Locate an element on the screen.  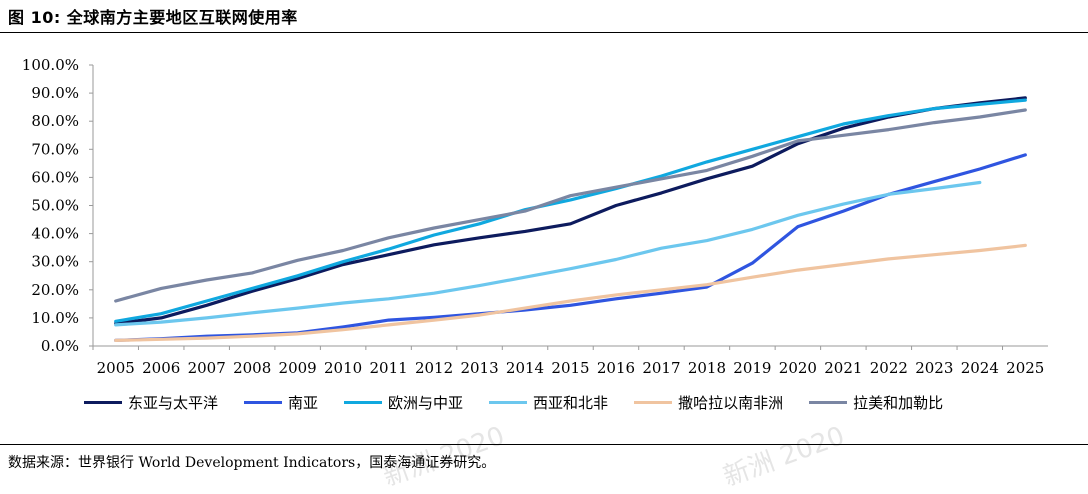
y-tick-label: 50.0% is located at coordinates (55, 206).